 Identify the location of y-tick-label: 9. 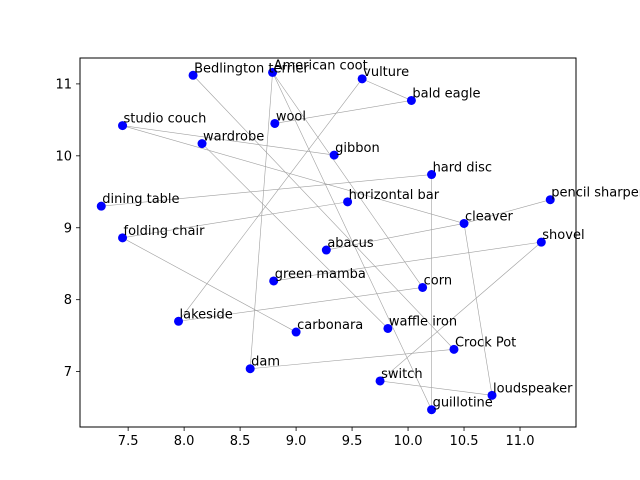
(68, 228).